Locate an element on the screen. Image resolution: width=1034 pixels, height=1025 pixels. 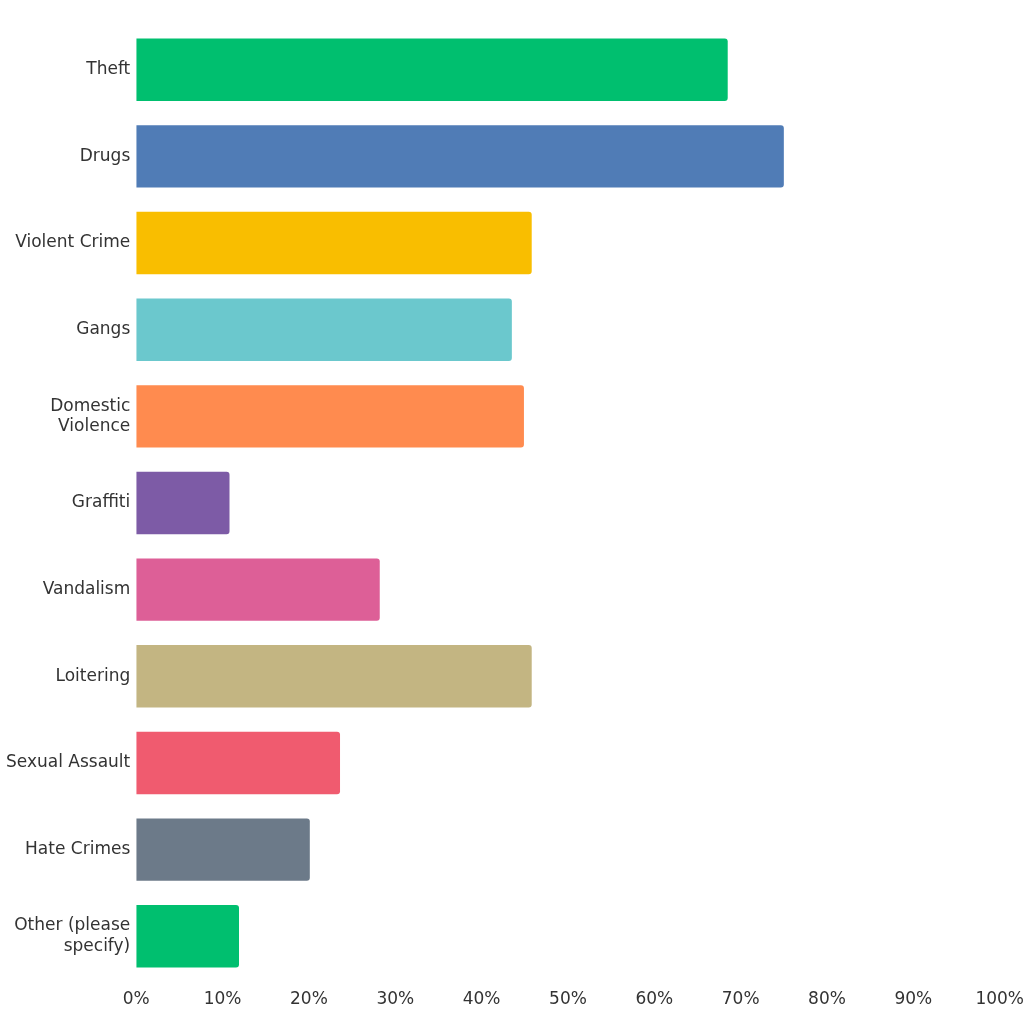
y-tick-label: Vandalism is located at coordinates (86, 588).